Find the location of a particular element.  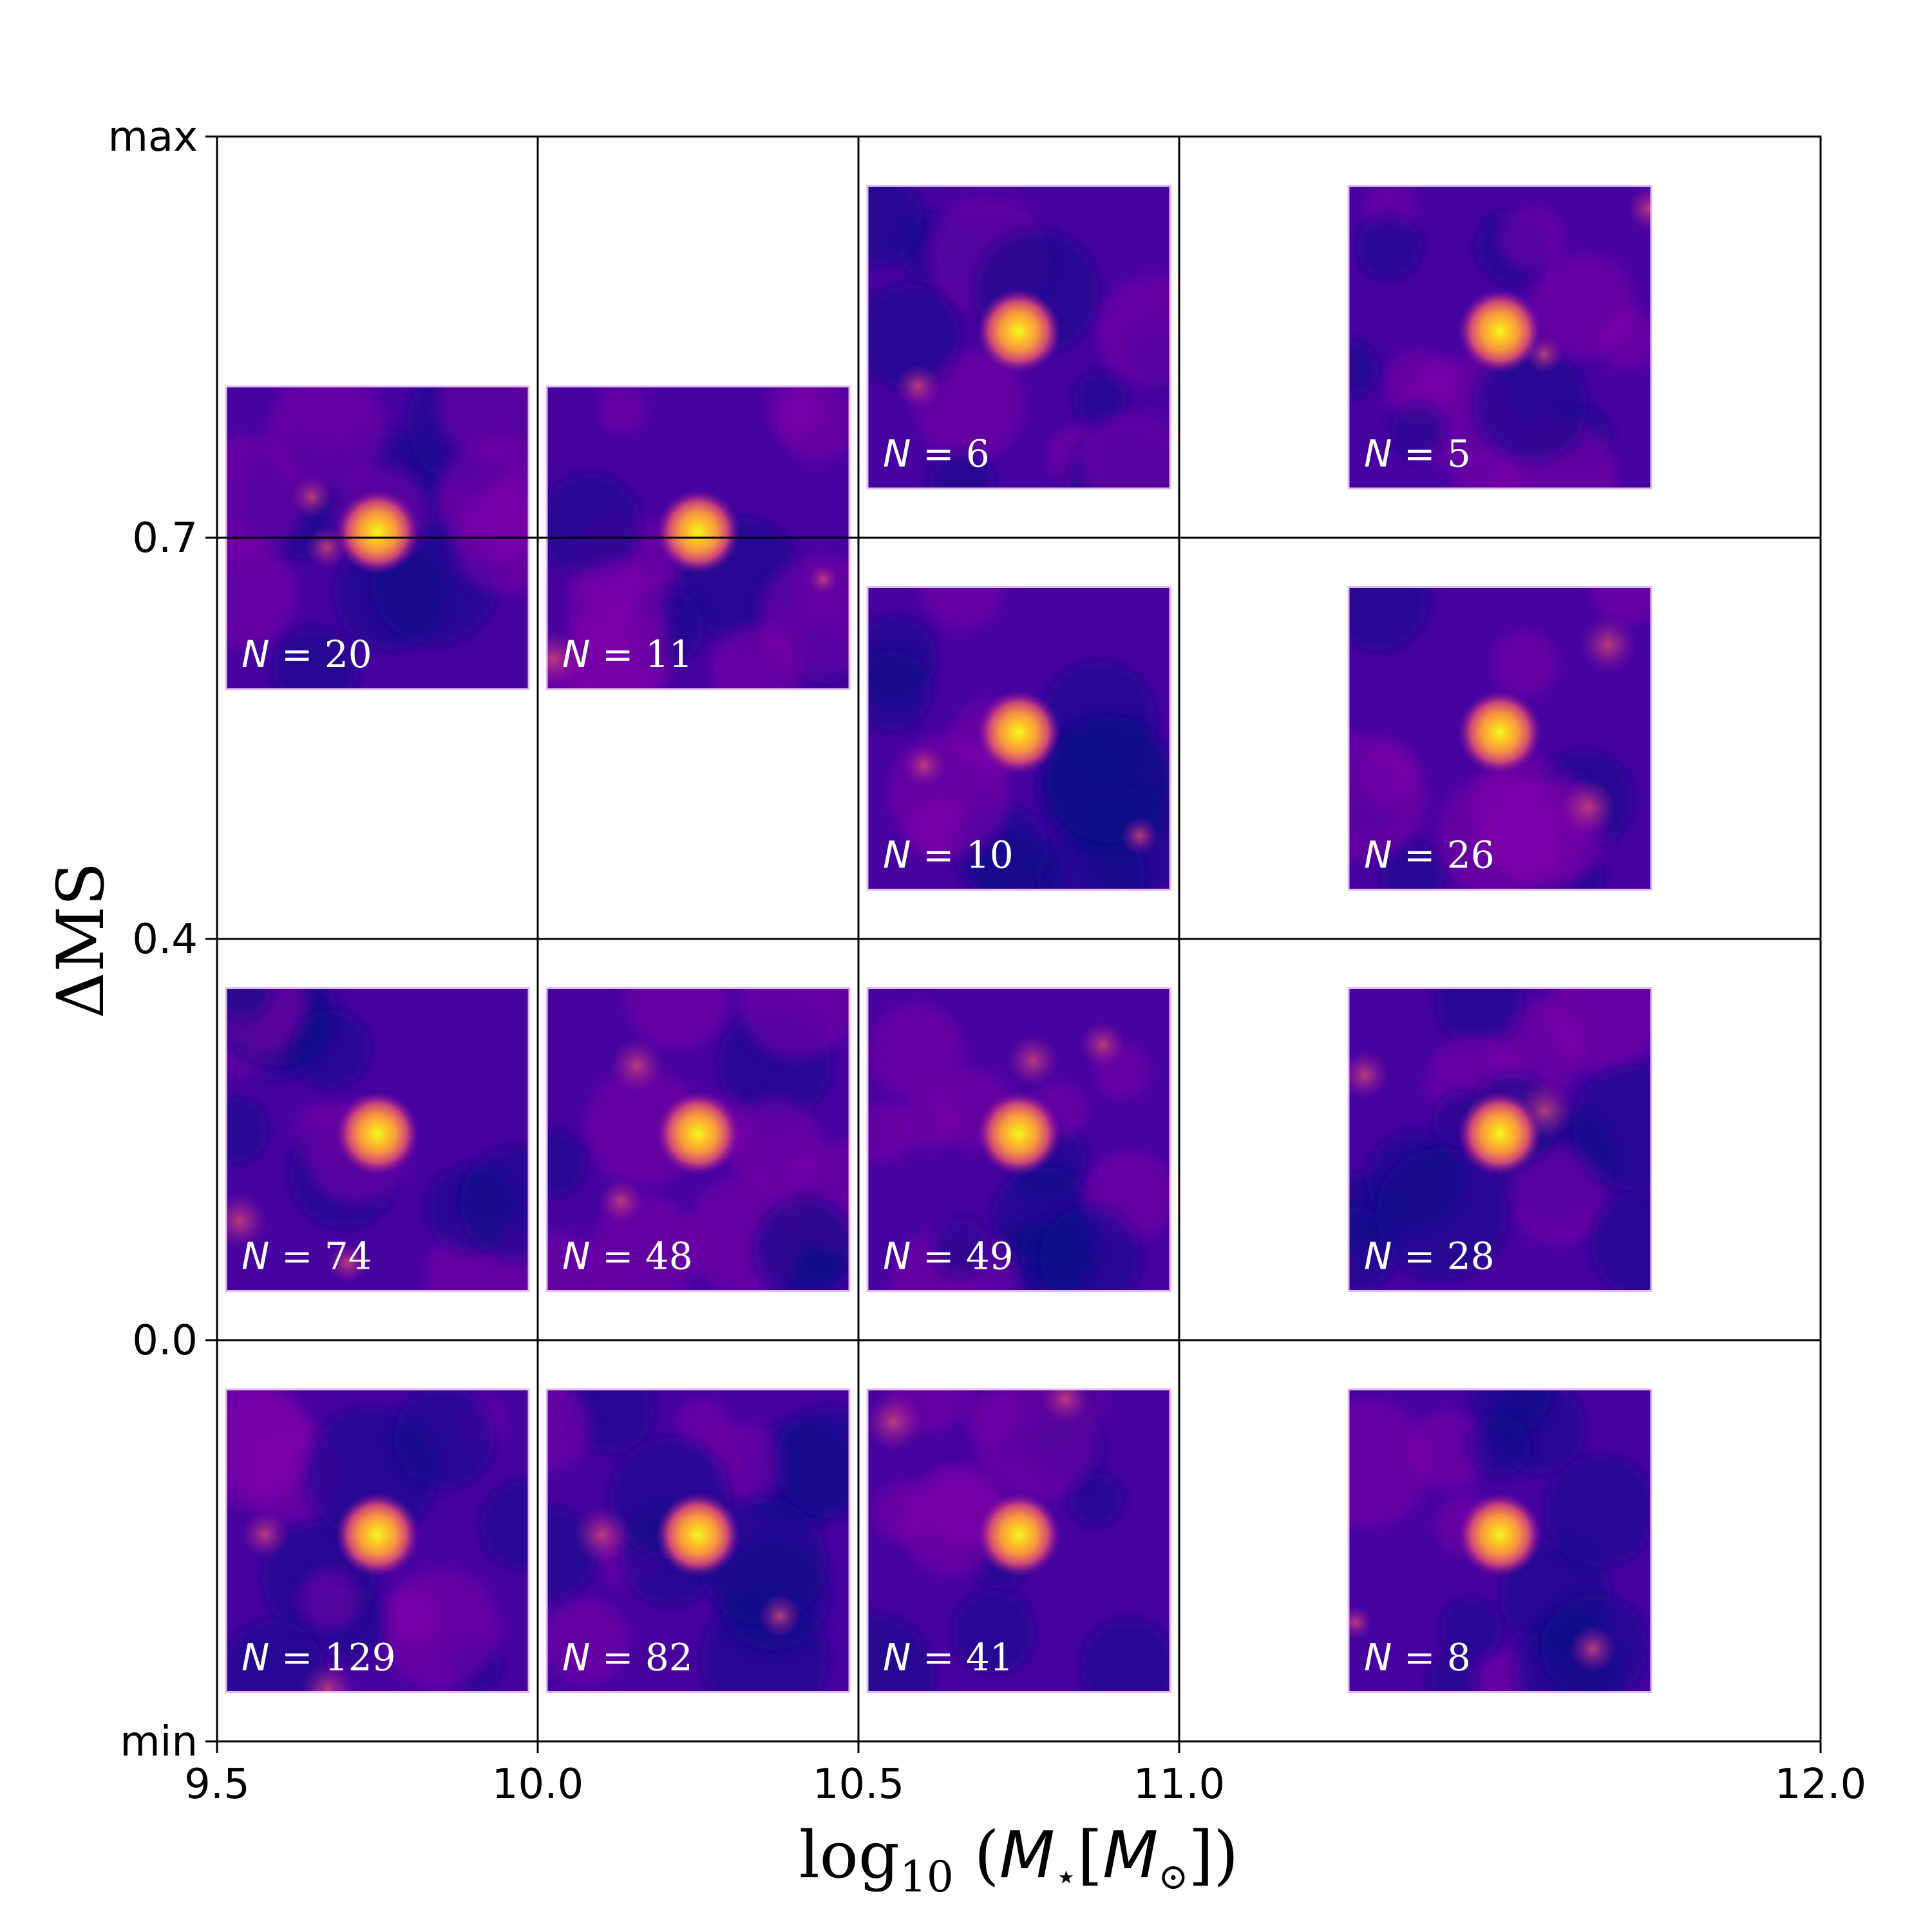

panel-count-label: N = 8 is located at coordinates (1417, 1658).